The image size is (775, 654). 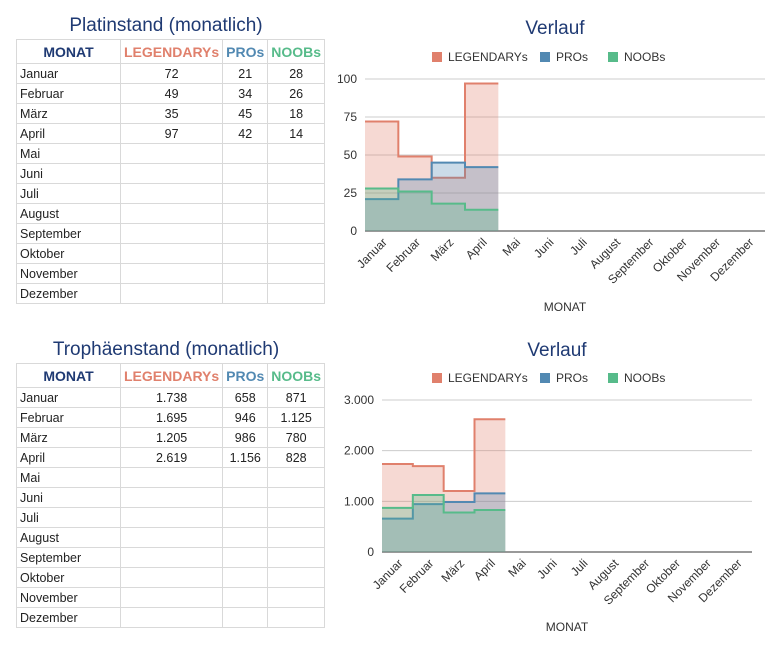 I want to click on value-cell: 49, so click(x=171, y=93).